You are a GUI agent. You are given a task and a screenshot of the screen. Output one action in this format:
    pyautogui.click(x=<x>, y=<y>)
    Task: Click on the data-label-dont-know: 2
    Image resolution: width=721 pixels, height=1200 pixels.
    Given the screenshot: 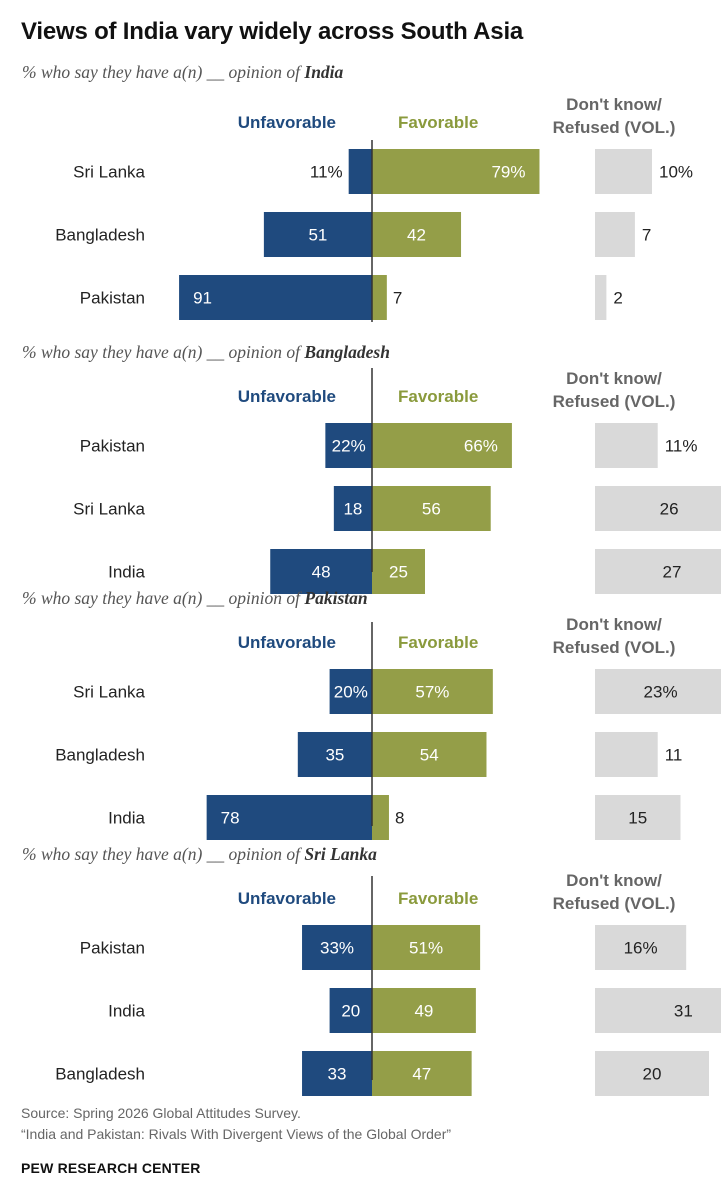 What is the action you would take?
    pyautogui.click(x=617, y=298)
    